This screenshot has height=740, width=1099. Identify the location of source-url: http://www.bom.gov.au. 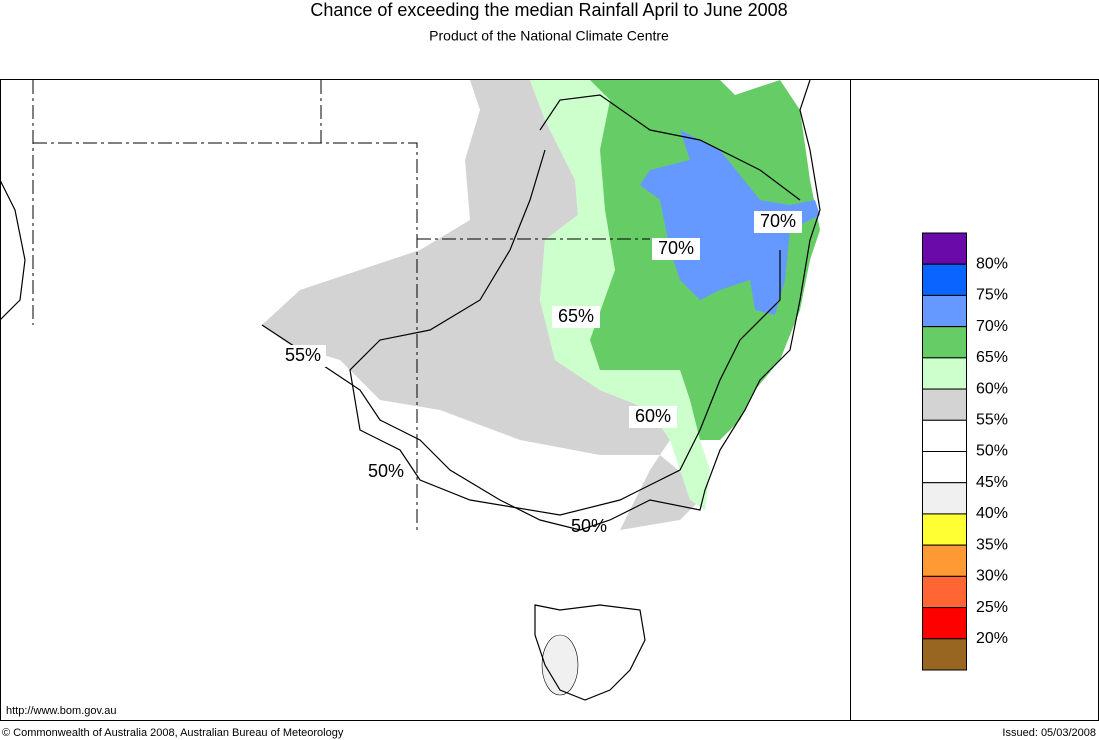
(61, 711).